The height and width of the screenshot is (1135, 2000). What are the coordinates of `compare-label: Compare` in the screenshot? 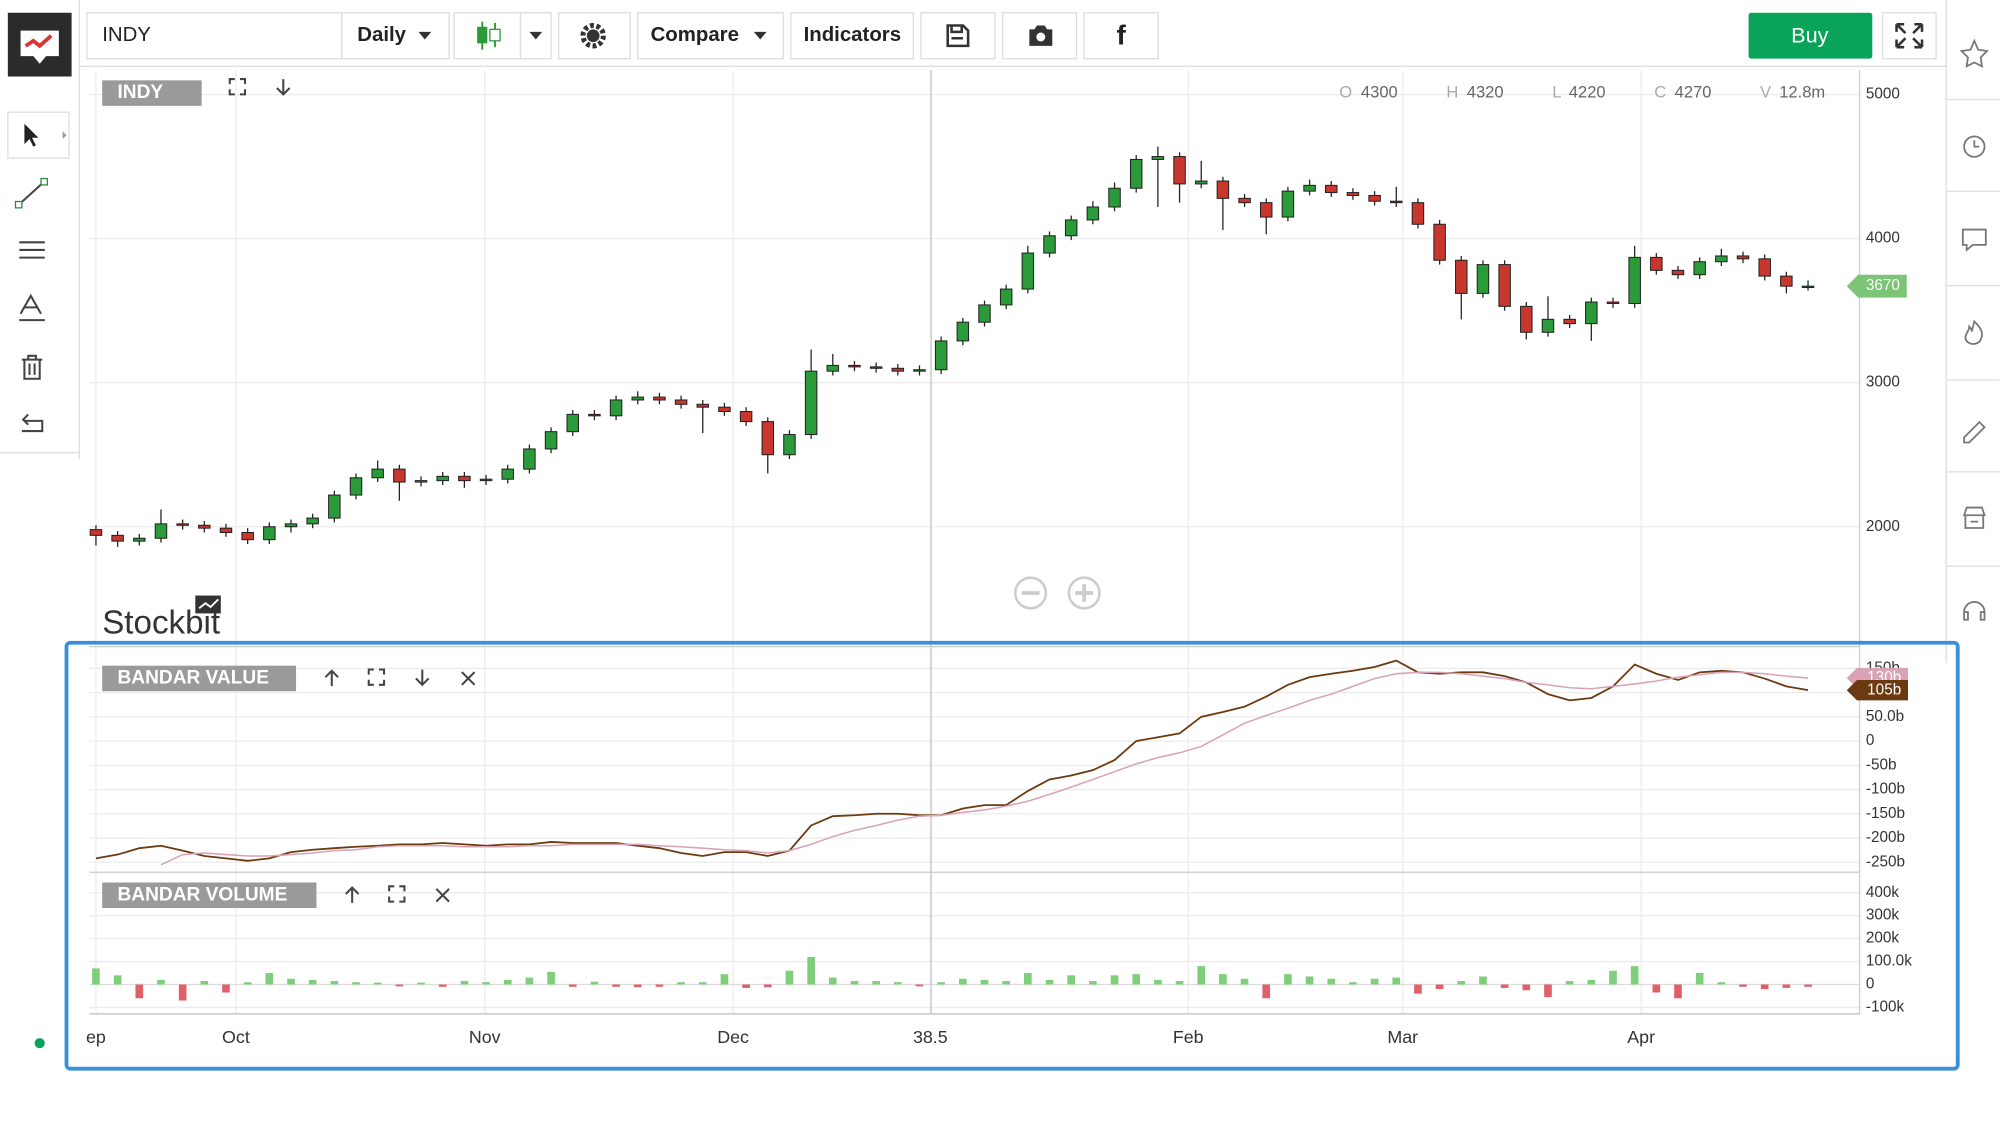 It's located at (695, 35).